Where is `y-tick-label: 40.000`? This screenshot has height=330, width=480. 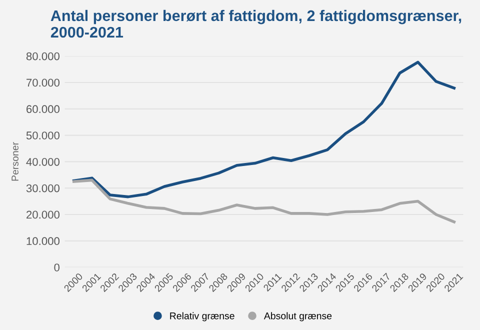 y-tick-label: 40.000 is located at coordinates (43, 162).